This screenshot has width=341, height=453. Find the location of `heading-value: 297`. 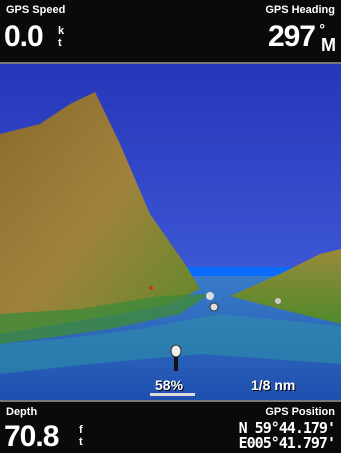

heading-value: 297 is located at coordinates (291, 36).